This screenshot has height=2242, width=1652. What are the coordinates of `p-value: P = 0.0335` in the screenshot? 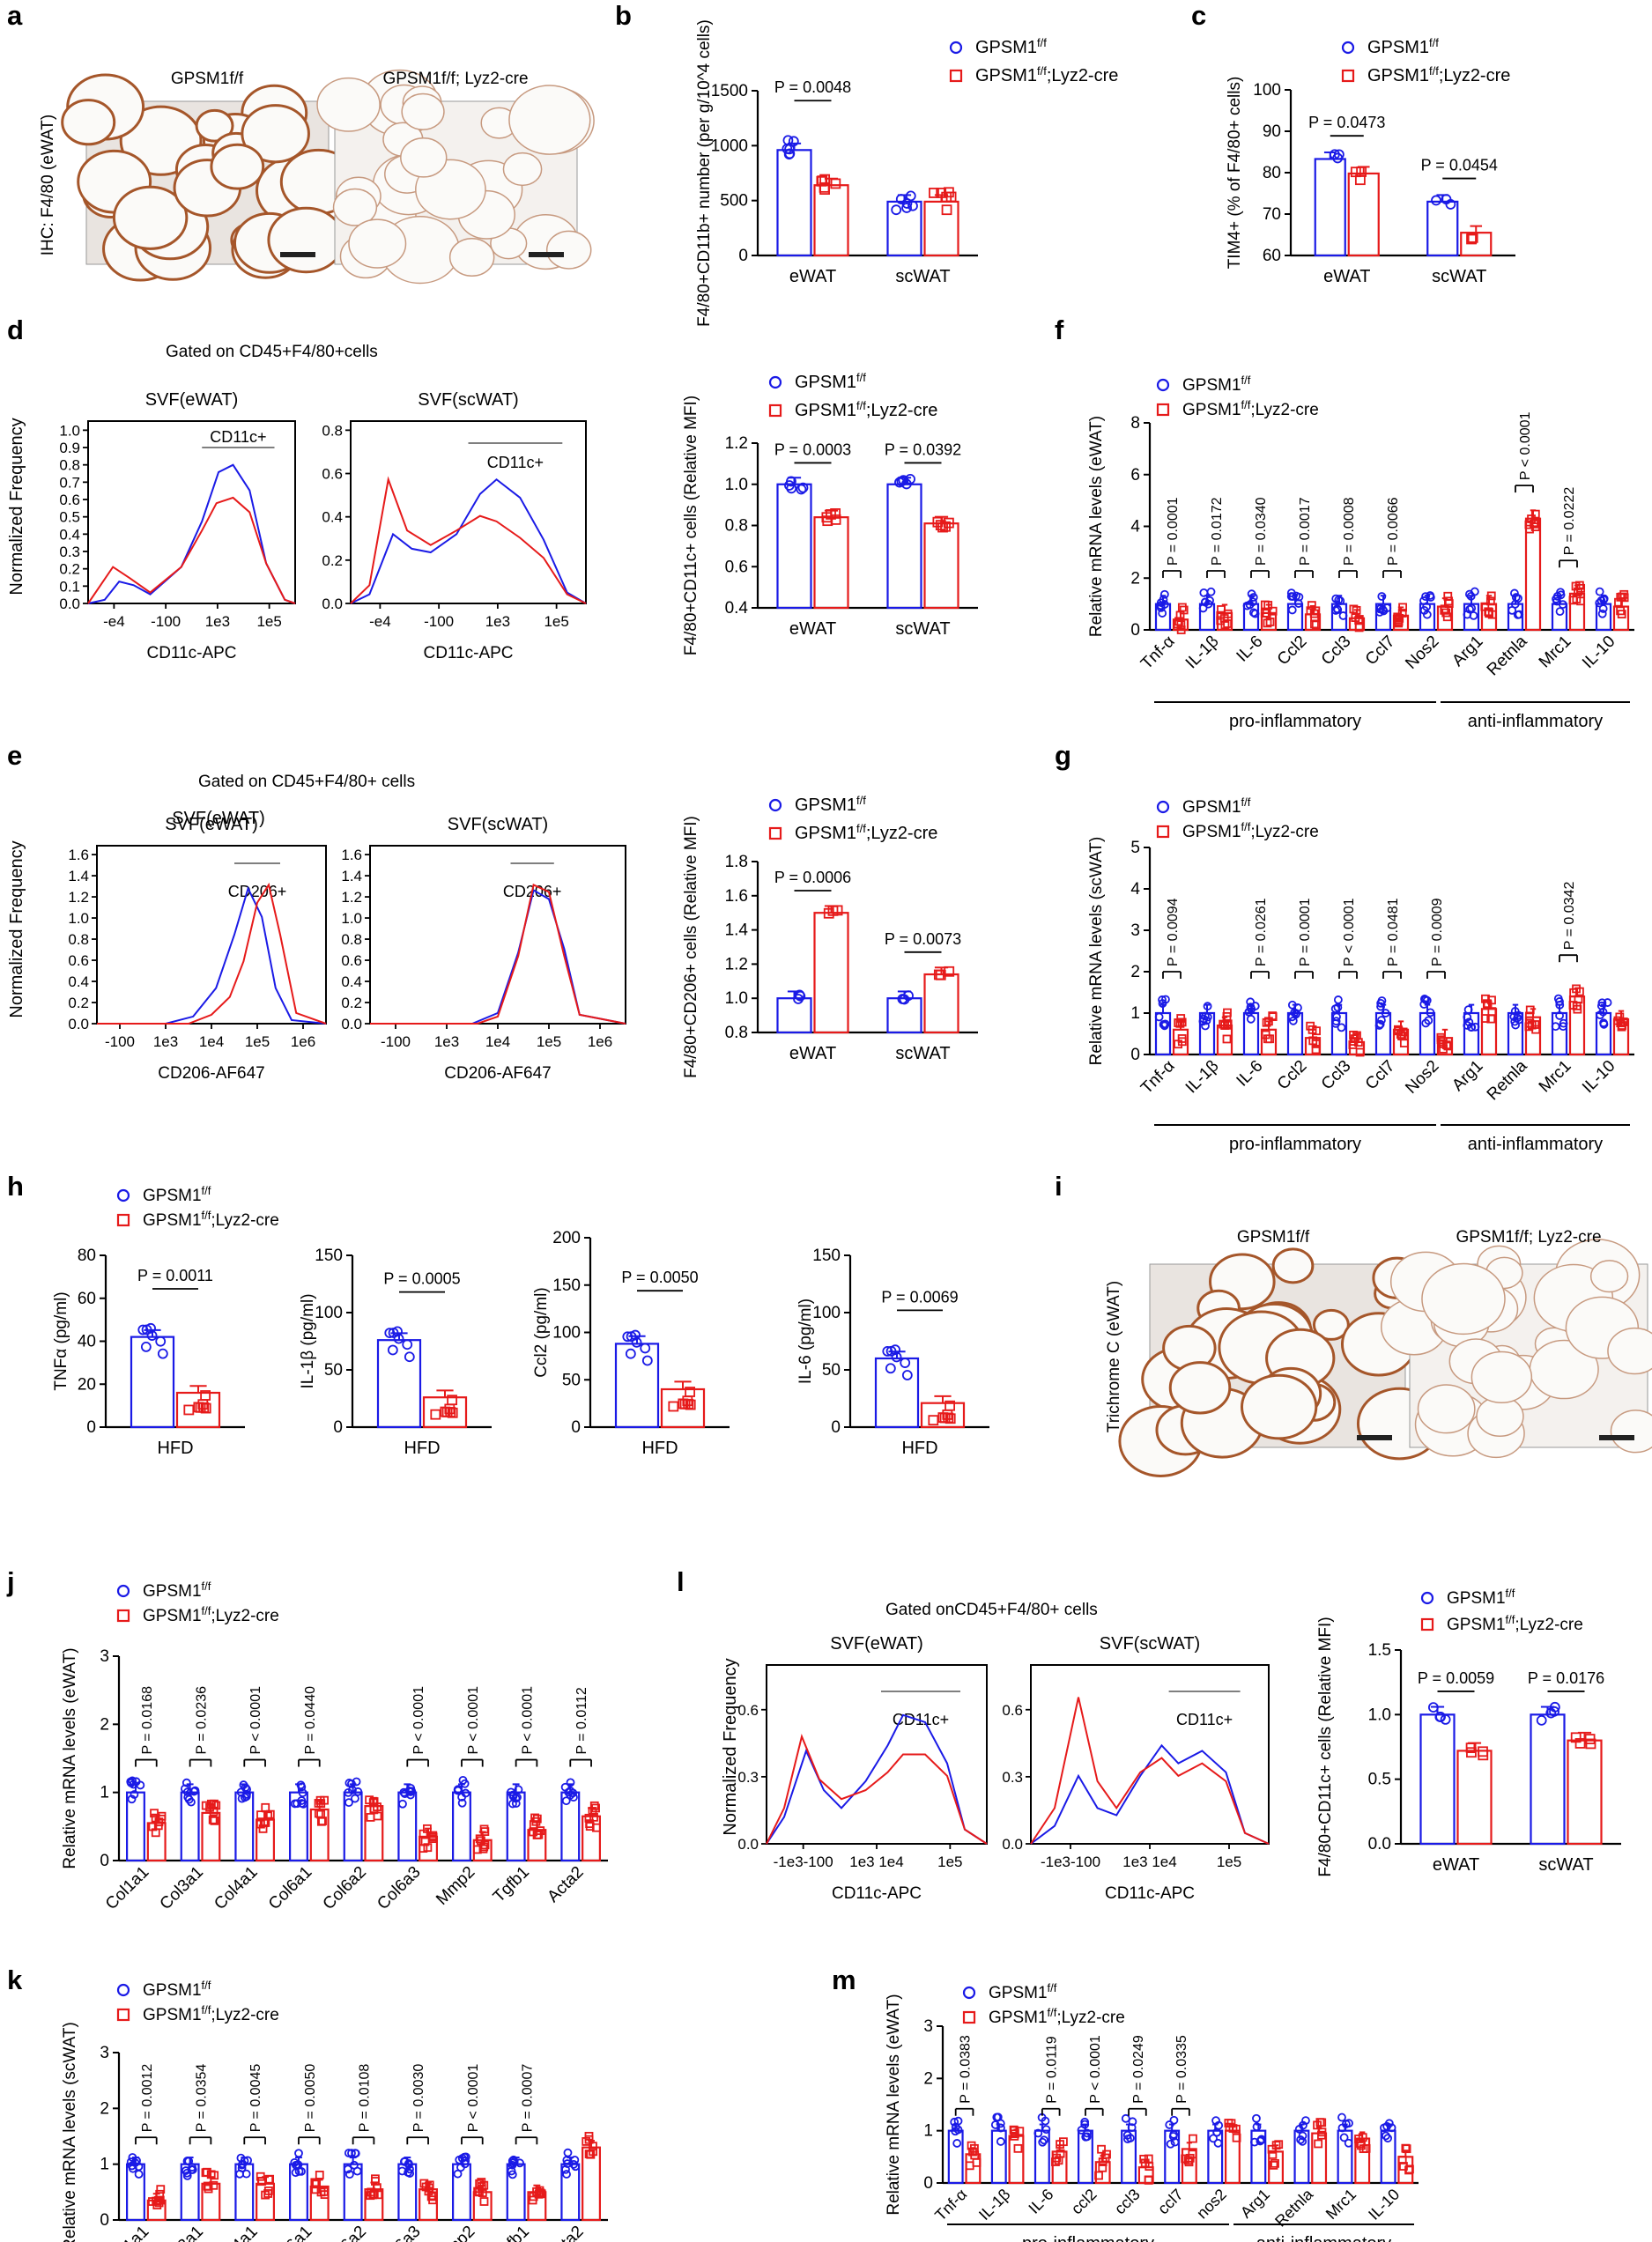 It's located at (1181, 2069).